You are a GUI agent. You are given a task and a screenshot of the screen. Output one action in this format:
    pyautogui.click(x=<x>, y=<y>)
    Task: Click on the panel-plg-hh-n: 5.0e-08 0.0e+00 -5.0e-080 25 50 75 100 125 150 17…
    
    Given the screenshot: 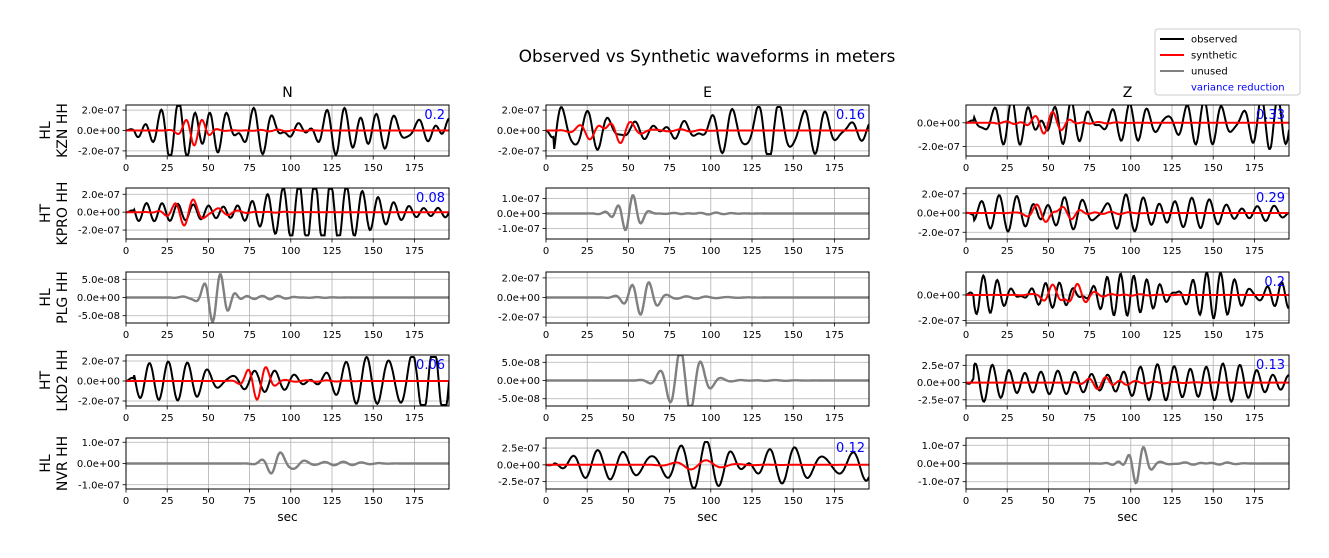 What is the action you would take?
    pyautogui.click(x=263, y=306)
    